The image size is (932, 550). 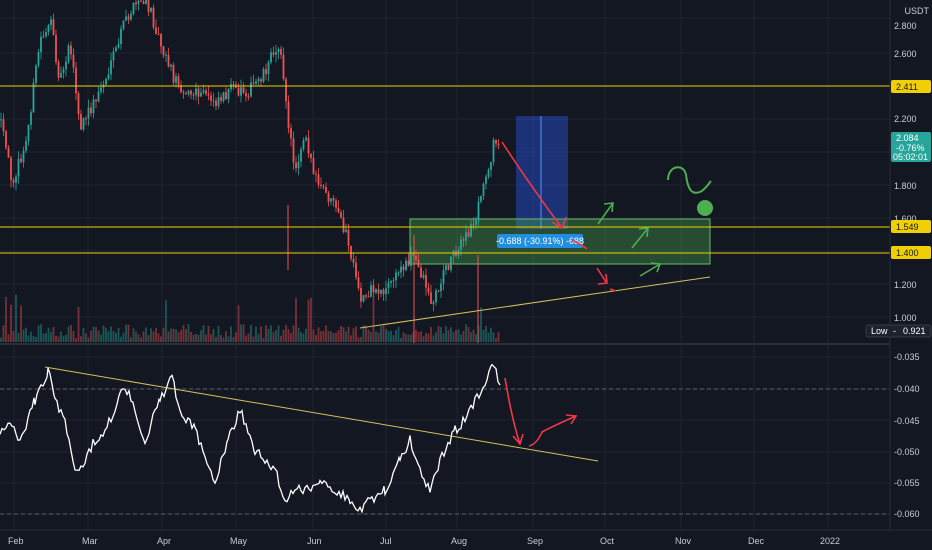 What do you see at coordinates (321, 414) in the screenshot?
I see `indicator-trendline` at bounding box center [321, 414].